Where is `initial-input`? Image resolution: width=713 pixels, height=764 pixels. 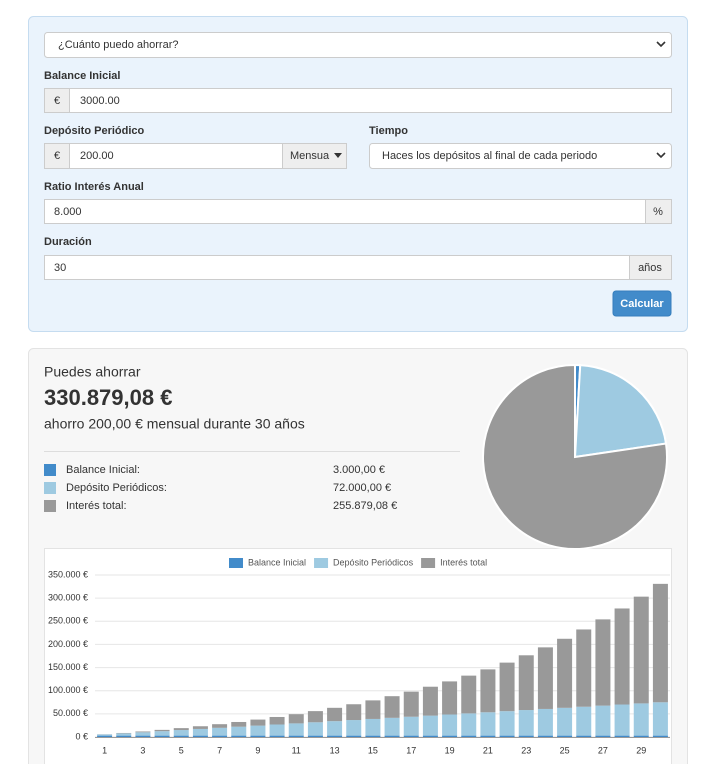
initial-input is located at coordinates (370, 100).